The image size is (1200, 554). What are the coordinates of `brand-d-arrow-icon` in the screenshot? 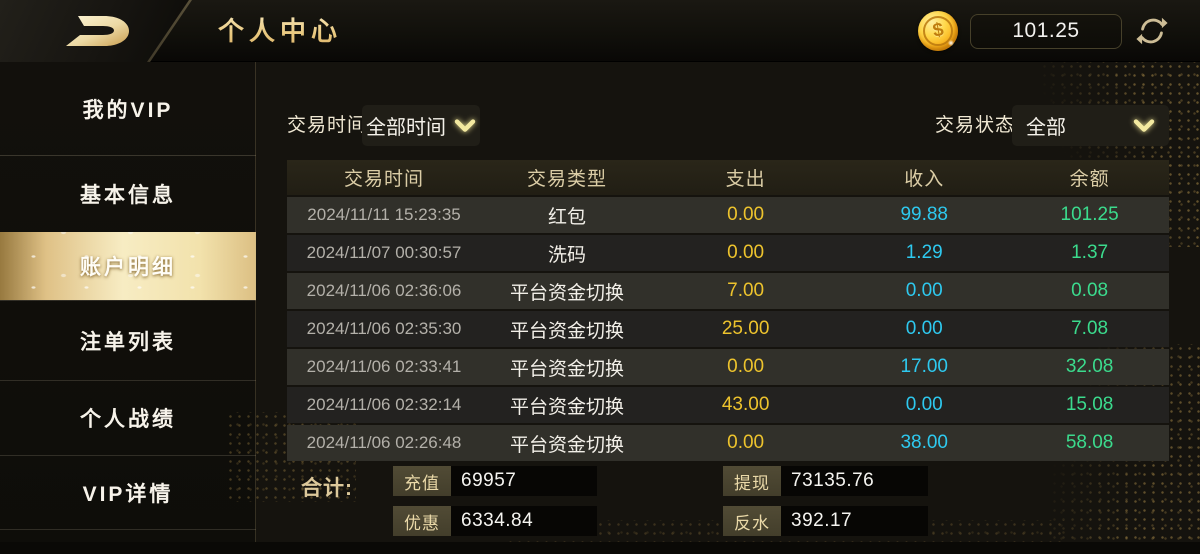 It's located at (97, 31).